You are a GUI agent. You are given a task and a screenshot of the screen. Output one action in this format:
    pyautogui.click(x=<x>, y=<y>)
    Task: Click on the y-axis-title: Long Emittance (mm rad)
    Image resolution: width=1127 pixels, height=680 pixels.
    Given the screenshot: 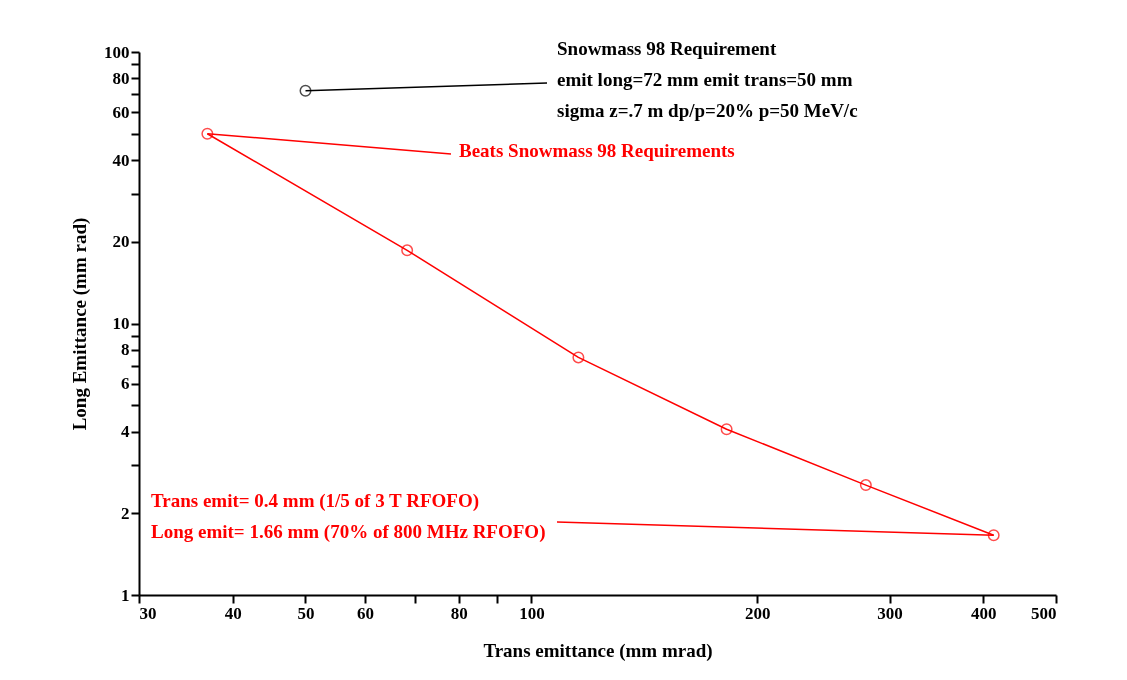 What is the action you would take?
    pyautogui.click(x=80, y=324)
    